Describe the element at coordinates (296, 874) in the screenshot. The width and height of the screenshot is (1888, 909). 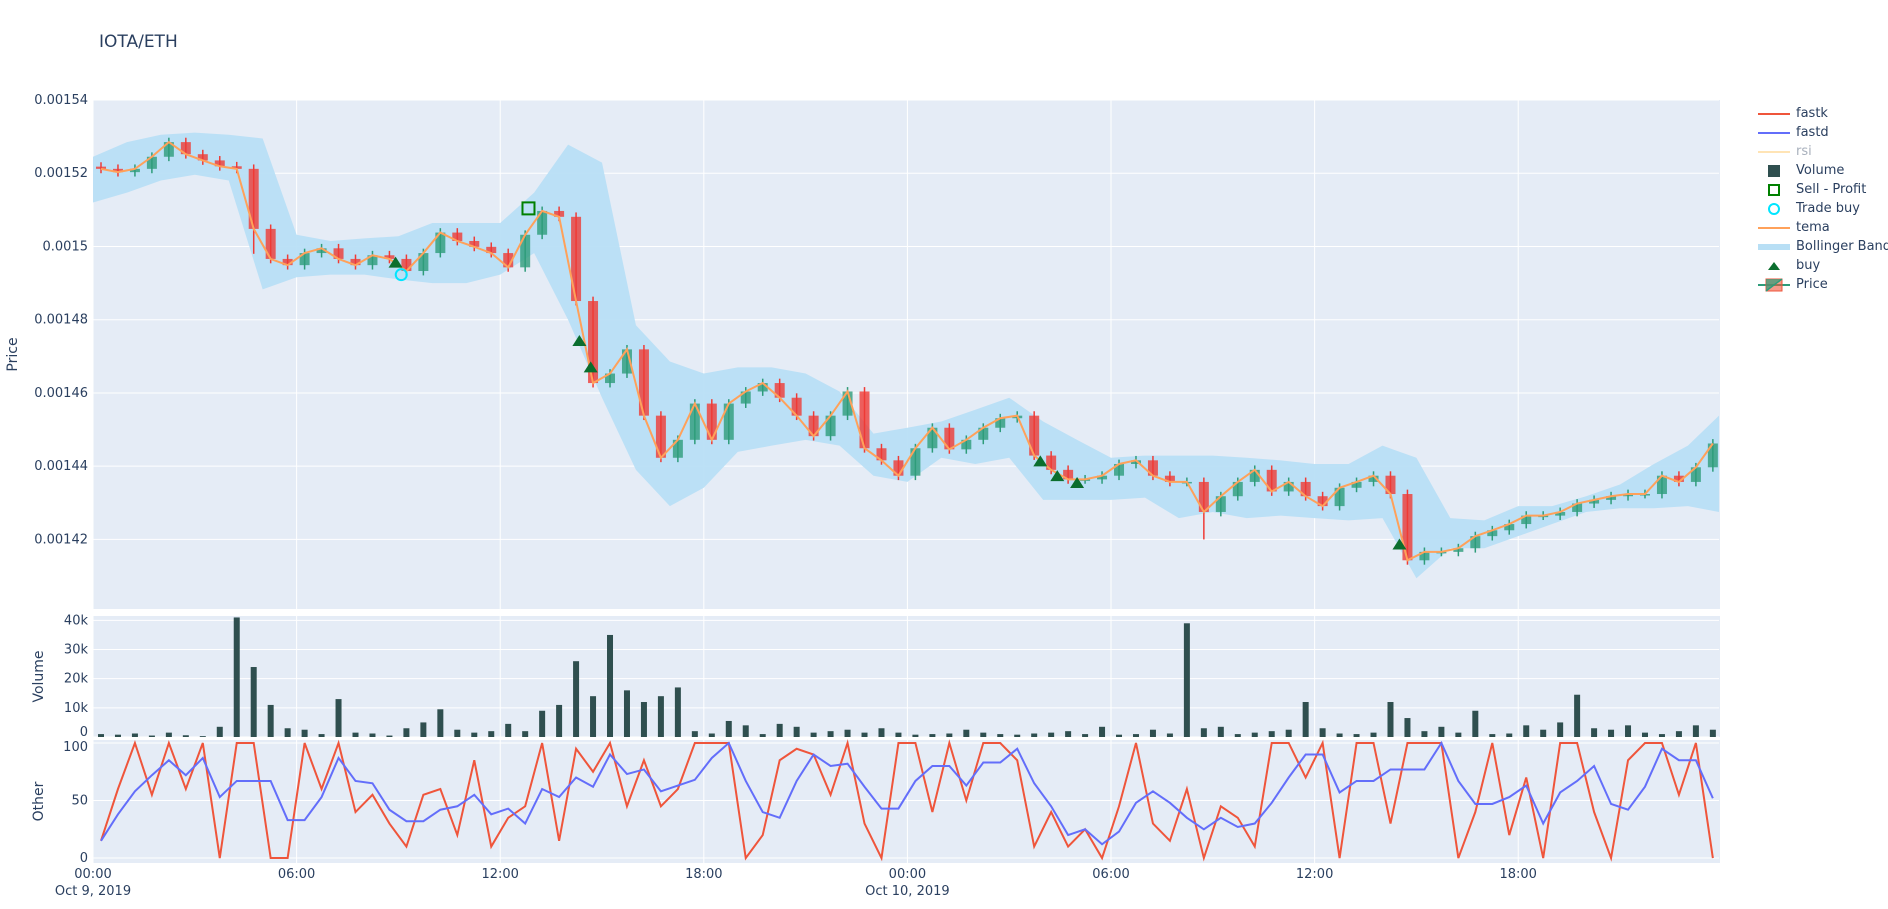
I see `x-tick-label: 06:00` at that location.